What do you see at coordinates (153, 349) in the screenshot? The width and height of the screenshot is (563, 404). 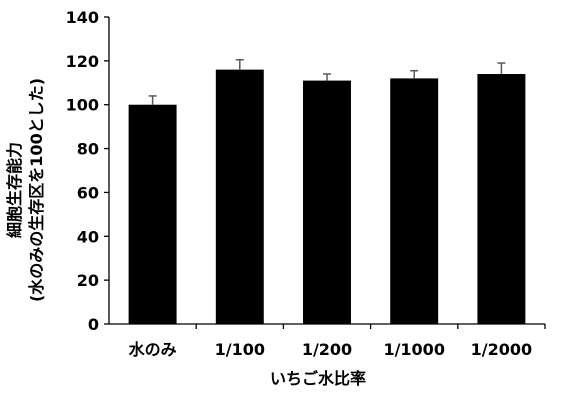 I see `x-tick-label: 水のみ` at bounding box center [153, 349].